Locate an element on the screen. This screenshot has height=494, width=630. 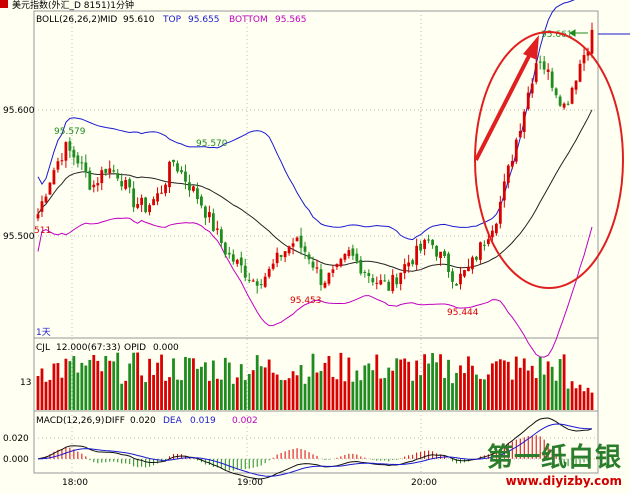
trend-arrow-icon is located at coordinates (506, 98).